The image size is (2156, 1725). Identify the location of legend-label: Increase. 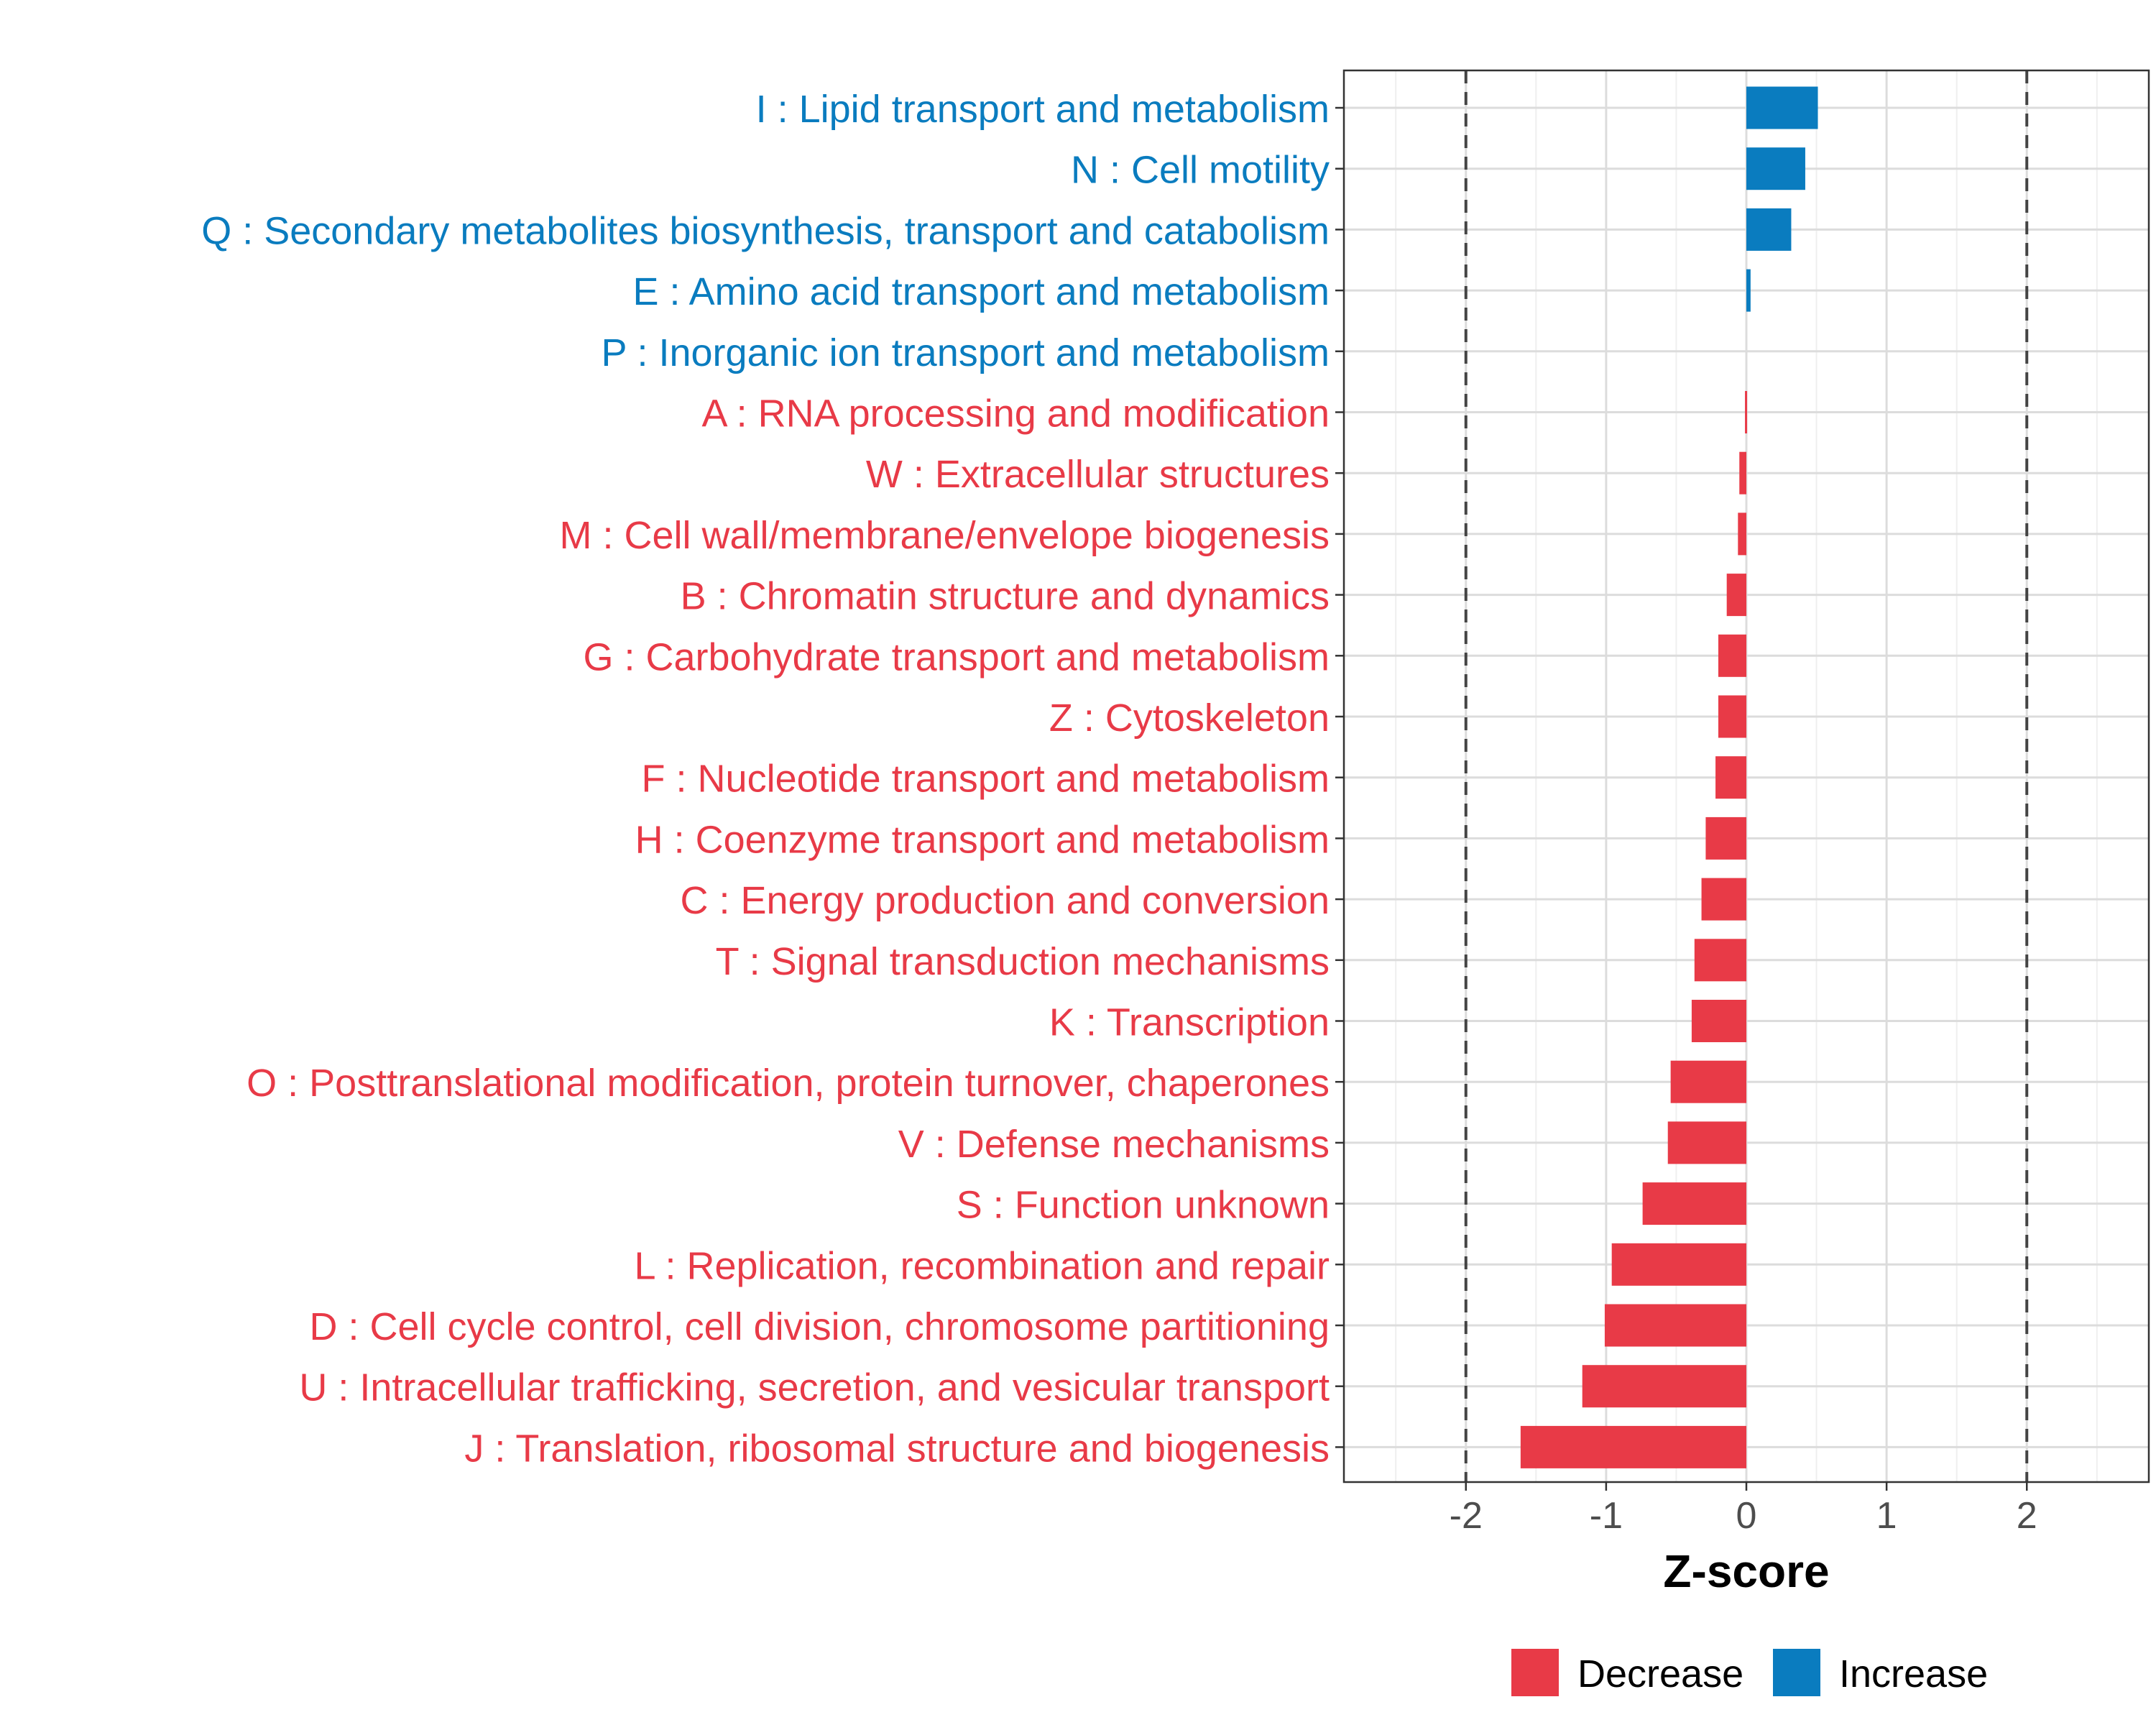
(1913, 1674).